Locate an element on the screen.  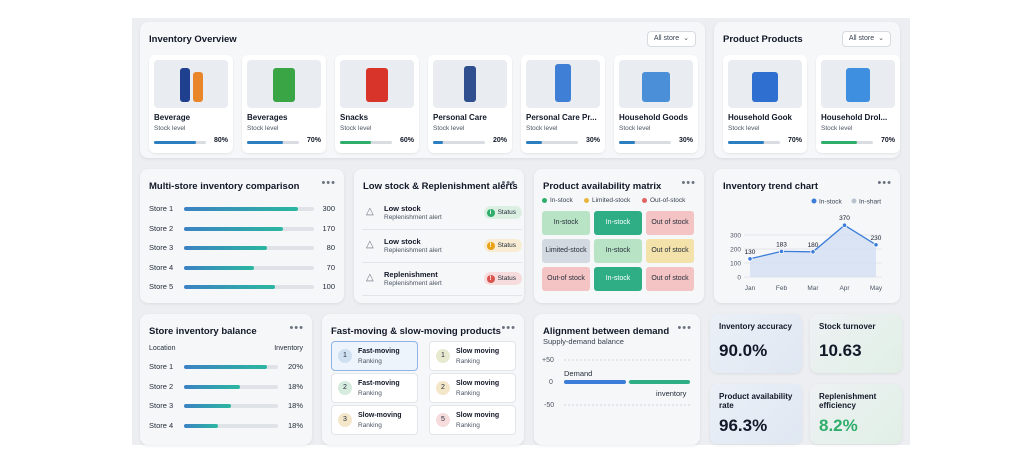
balance-store-label: Store 3 is located at coordinates (161, 405).